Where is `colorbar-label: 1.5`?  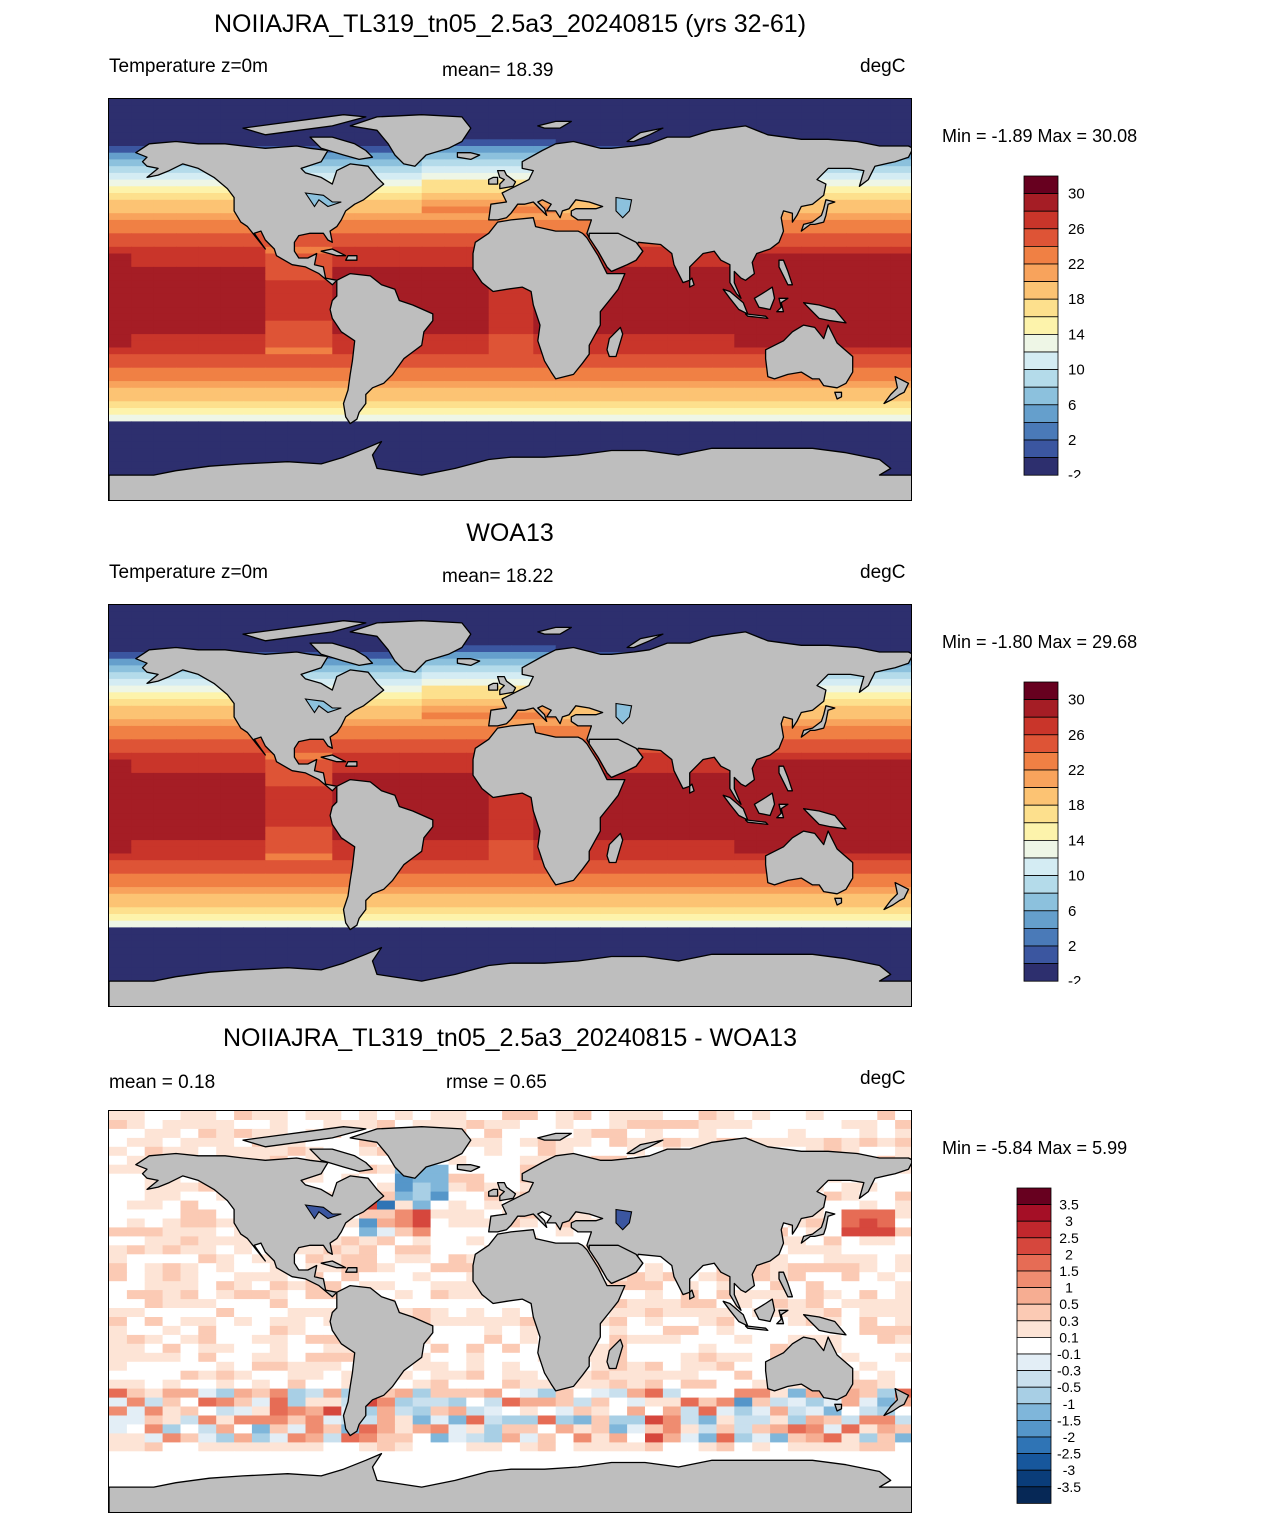
colorbar-label: 1.5 is located at coordinates (1069, 1271).